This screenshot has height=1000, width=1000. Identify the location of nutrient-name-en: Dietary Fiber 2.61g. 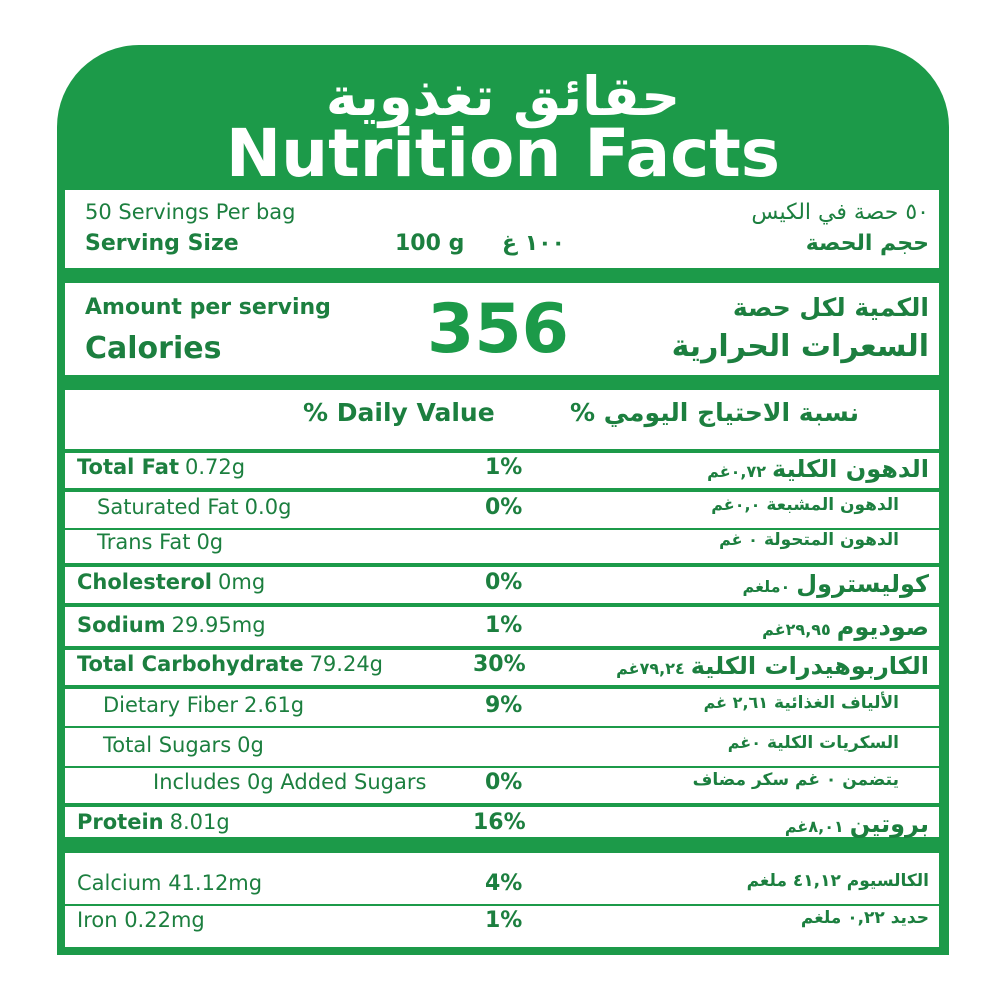
(203, 705).